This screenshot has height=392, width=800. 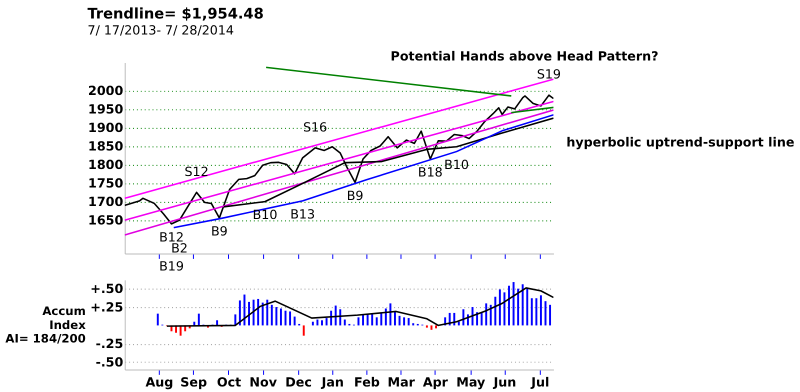 What do you see at coordinates (106, 146) in the screenshot?
I see `y-tick-label: 1850` at bounding box center [106, 146].